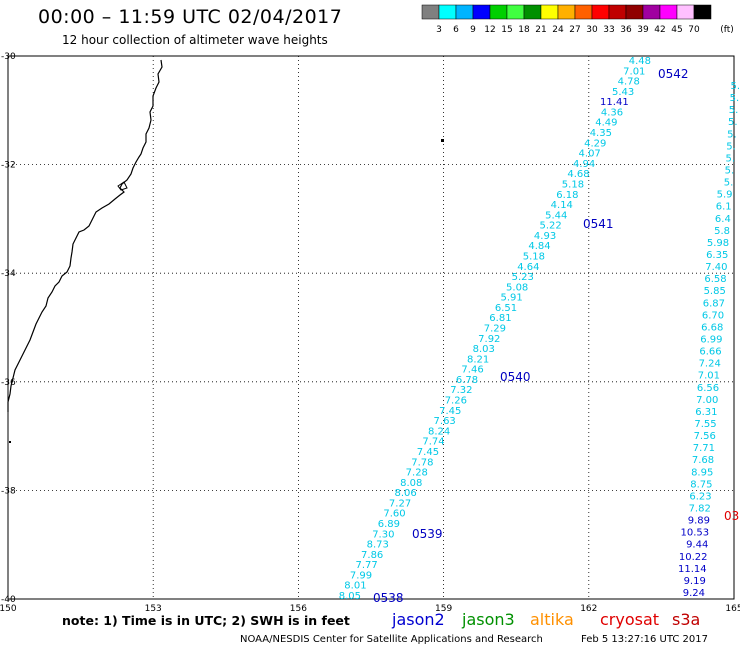  What do you see at coordinates (467, 380) in the screenshot?
I see `wave-height-value: 6.78` at bounding box center [467, 380].